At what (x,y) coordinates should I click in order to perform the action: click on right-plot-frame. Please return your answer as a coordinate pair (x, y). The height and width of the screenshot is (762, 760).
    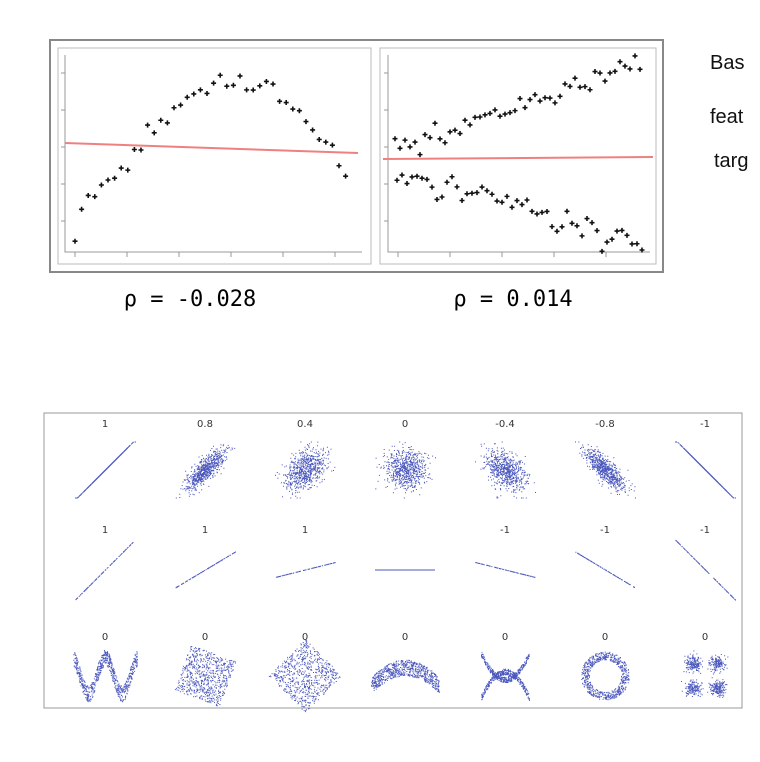
    Looking at the image, I should click on (518, 156).